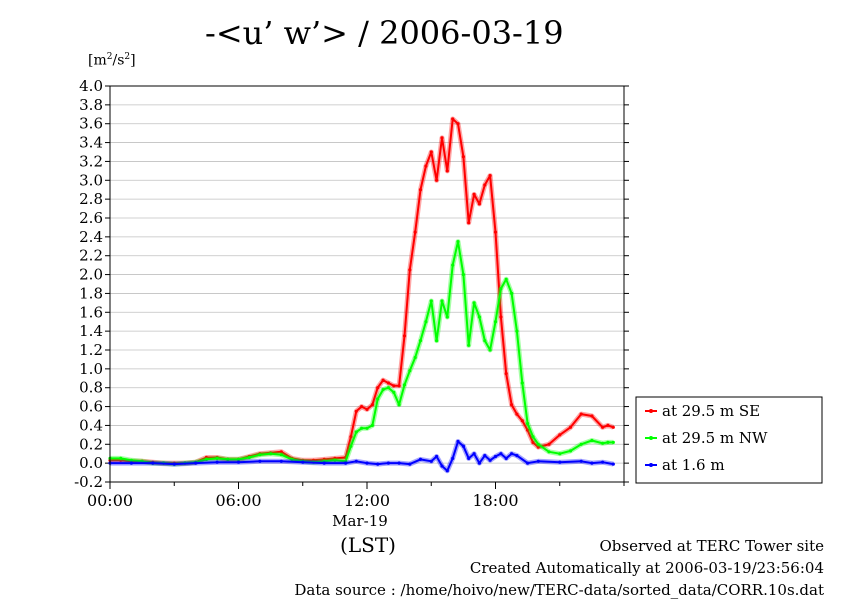 The height and width of the screenshot is (599, 842). Describe the element at coordinates (97, 60) in the screenshot. I see `y-unit-base: [m` at that location.